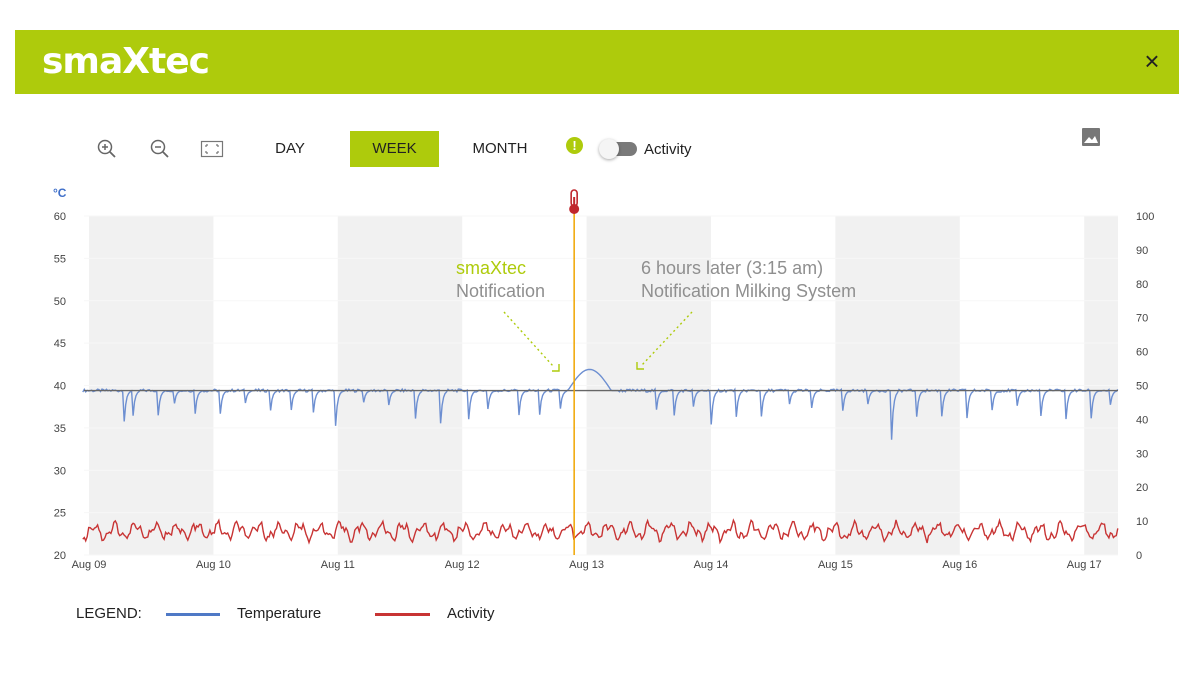  Describe the element at coordinates (1142, 420) in the screenshot. I see `y-right-tick-label-4: 40` at that location.